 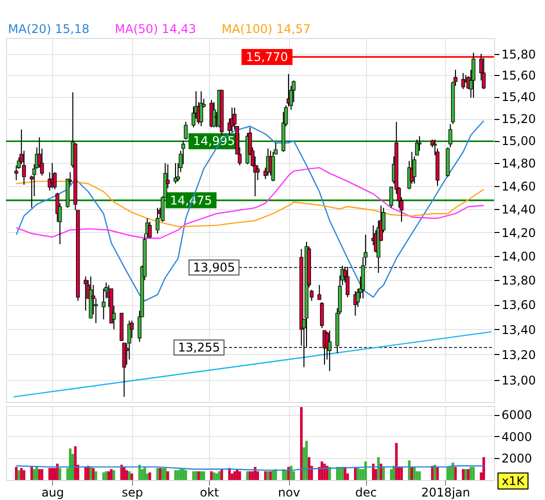 What do you see at coordinates (519, 281) in the screenshot?
I see `y-tick-label: 13,80` at bounding box center [519, 281].